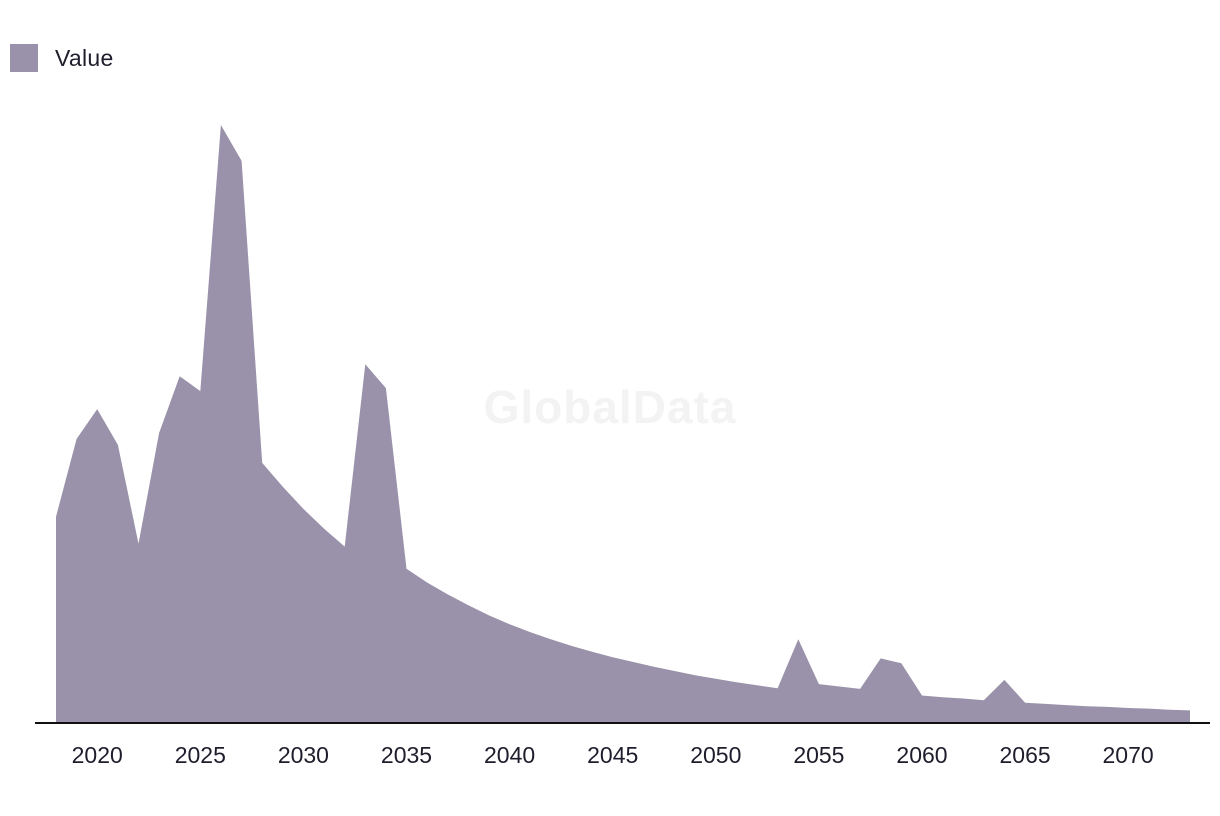 This screenshot has height=816, width=1220. Describe the element at coordinates (509, 755) in the screenshot. I see `x-tick-label: 2040` at that location.